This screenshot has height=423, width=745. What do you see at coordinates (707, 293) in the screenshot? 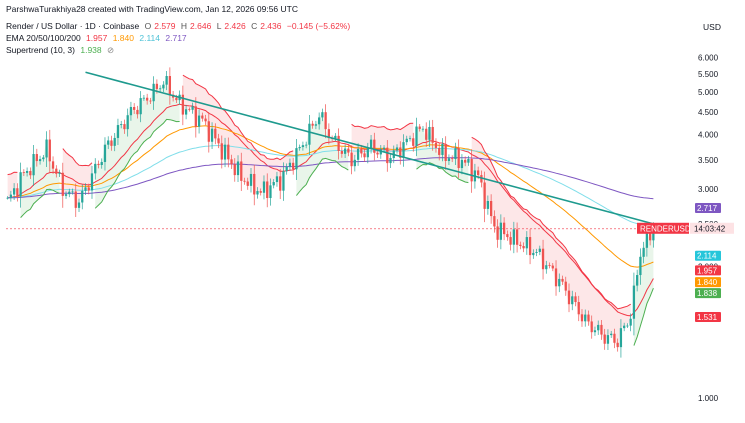
I see `ema-price-tag-label: 1.838` at bounding box center [707, 293].